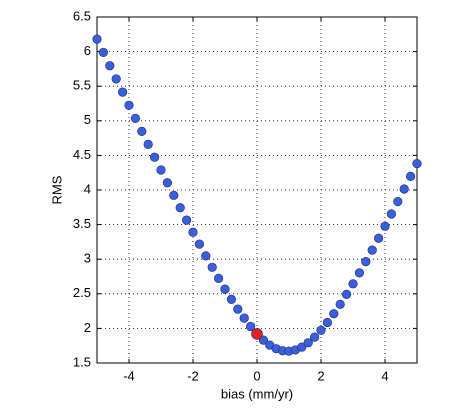  Describe the element at coordinates (87, 188) in the screenshot. I see `y-tick-label: 4` at that location.